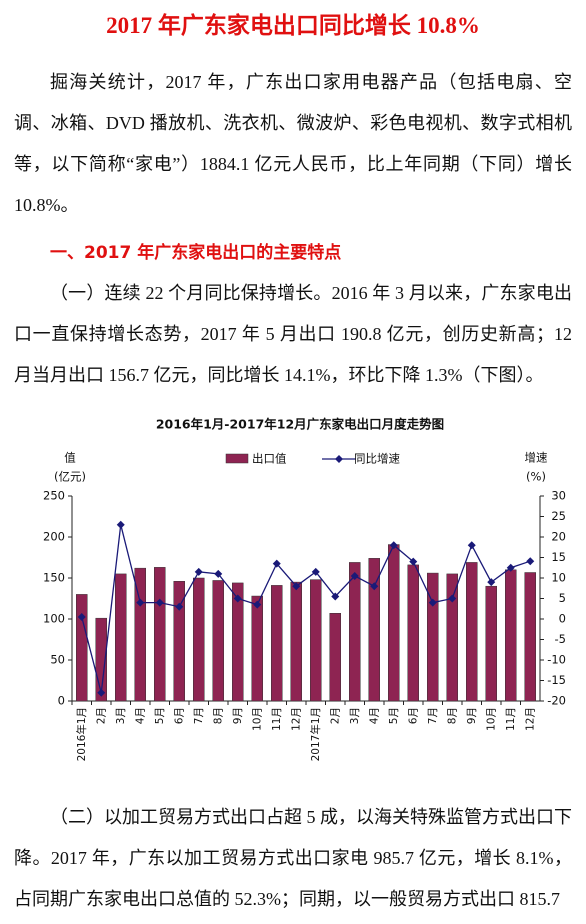 This screenshot has height=924, width=586. I want to click on y2-tick-label: -15, so click(556, 680).